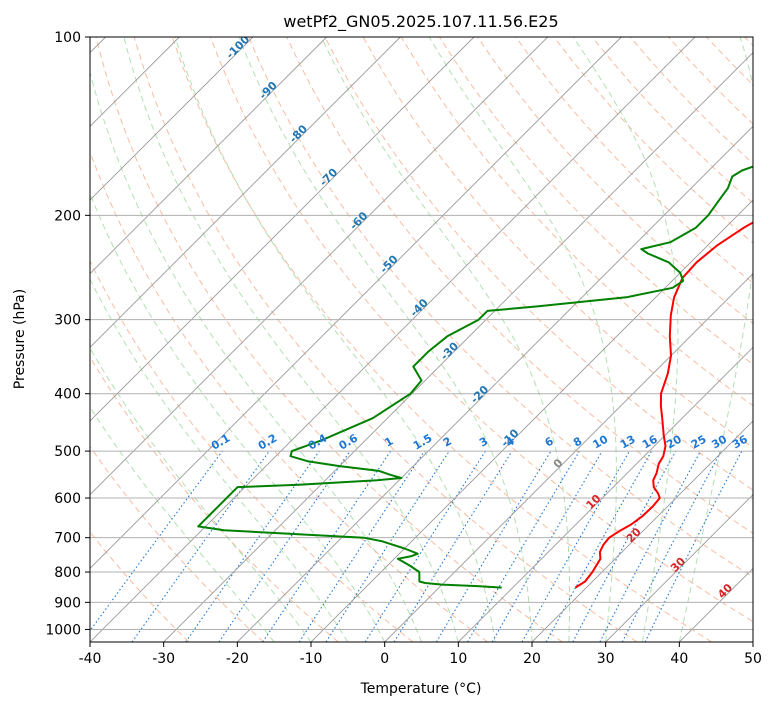  Describe the element at coordinates (388, 442) in the screenshot. I see `mixing-ratio-label: 1` at that location.